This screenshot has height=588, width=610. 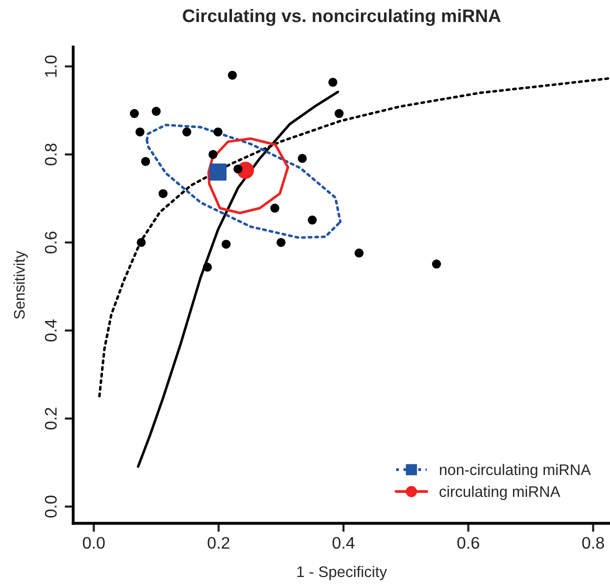 I want to click on y-tick-label: 0.0, so click(x=50, y=507).